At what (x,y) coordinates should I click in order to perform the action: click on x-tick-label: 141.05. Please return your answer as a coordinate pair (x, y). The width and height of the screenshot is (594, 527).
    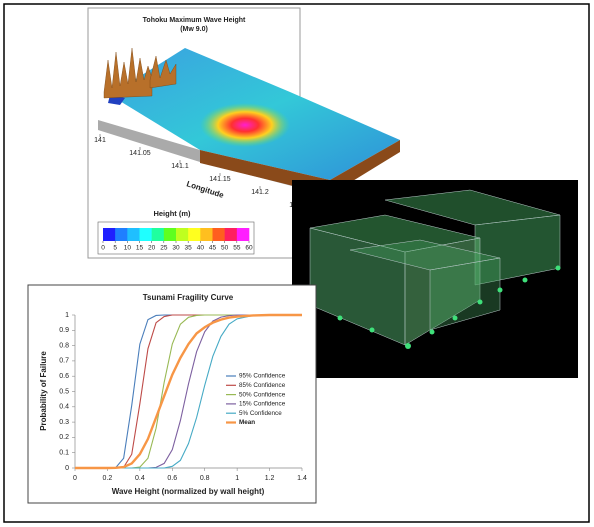
    Looking at the image, I should click on (140, 153).